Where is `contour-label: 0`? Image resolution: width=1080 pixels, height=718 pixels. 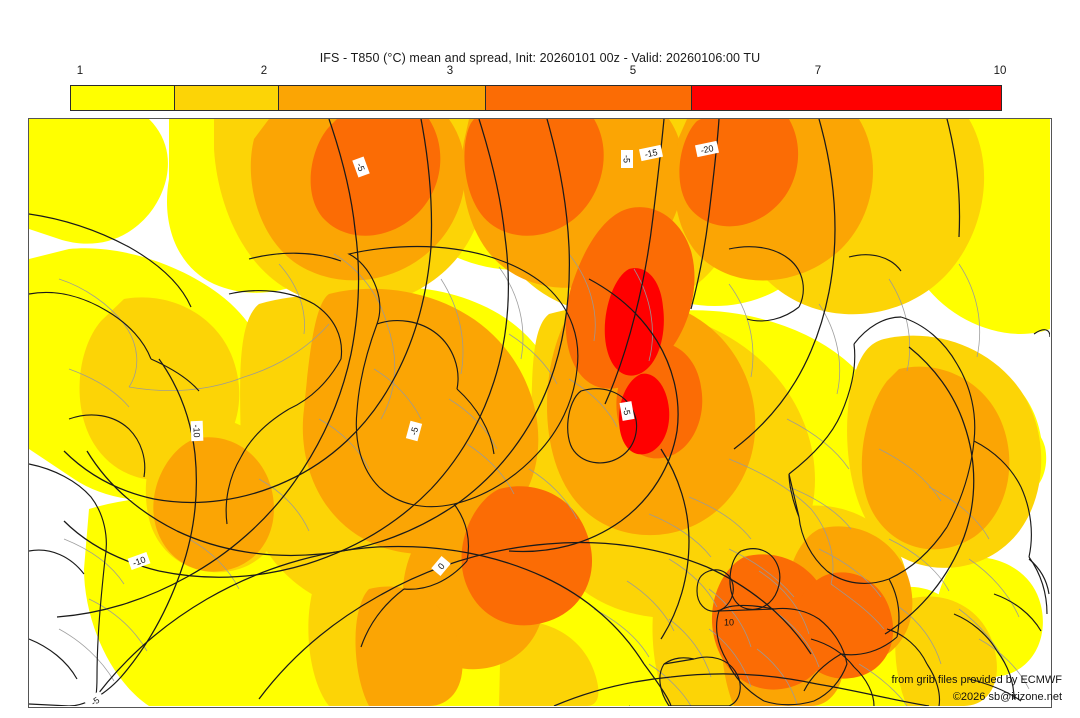
contour-label: 0 is located at coordinates (441, 566).